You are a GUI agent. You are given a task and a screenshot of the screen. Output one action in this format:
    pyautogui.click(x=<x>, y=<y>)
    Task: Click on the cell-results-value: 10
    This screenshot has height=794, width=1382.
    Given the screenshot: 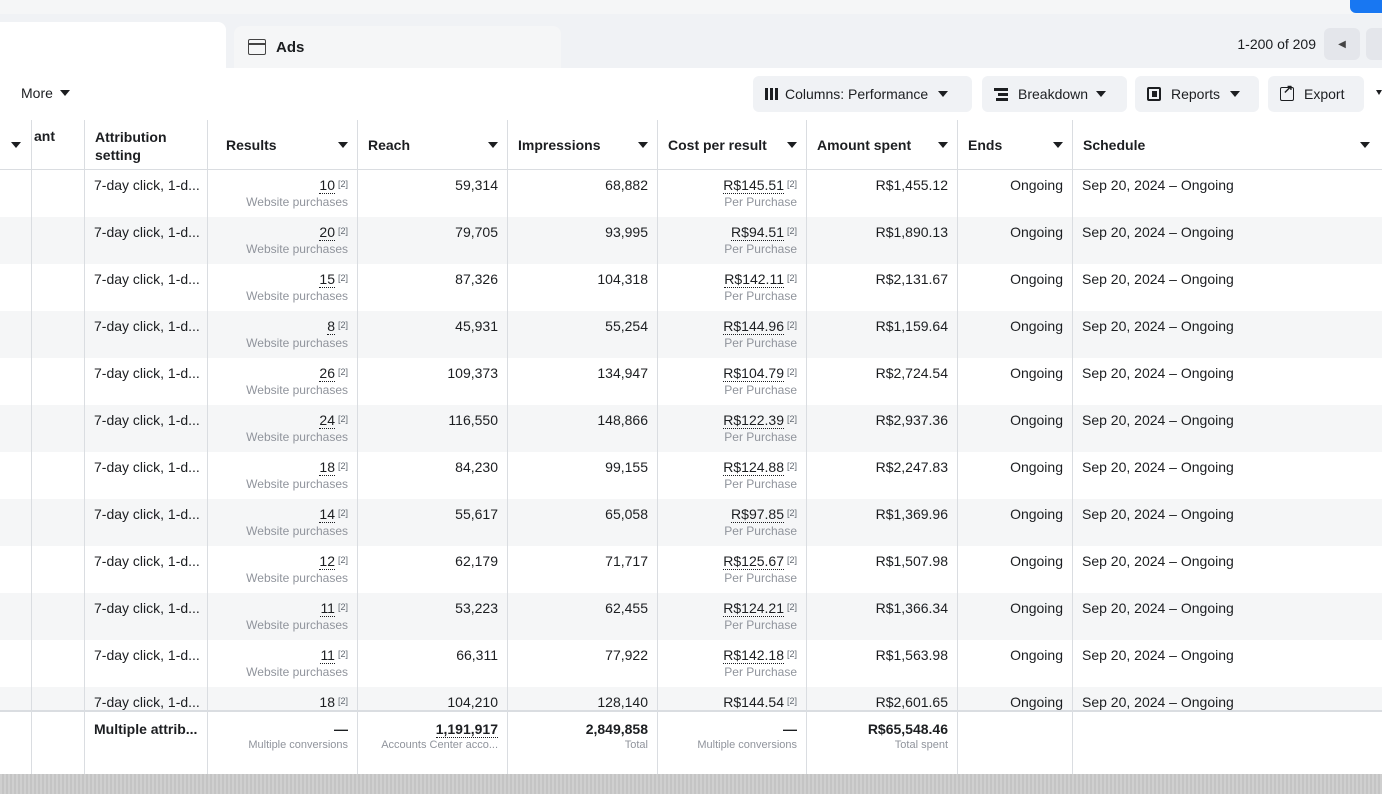 What is the action you would take?
    pyautogui.click(x=327, y=185)
    